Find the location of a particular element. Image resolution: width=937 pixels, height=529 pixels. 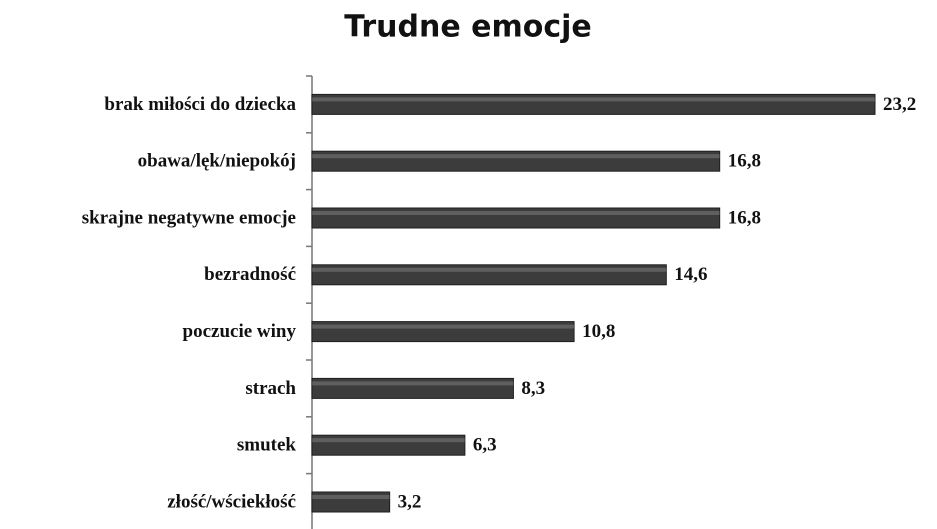

value-label: 23,2 is located at coordinates (899, 104).